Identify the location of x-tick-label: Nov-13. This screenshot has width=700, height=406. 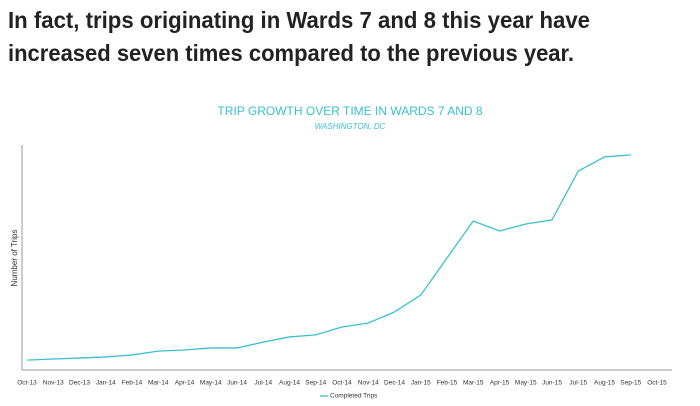
(53, 383).